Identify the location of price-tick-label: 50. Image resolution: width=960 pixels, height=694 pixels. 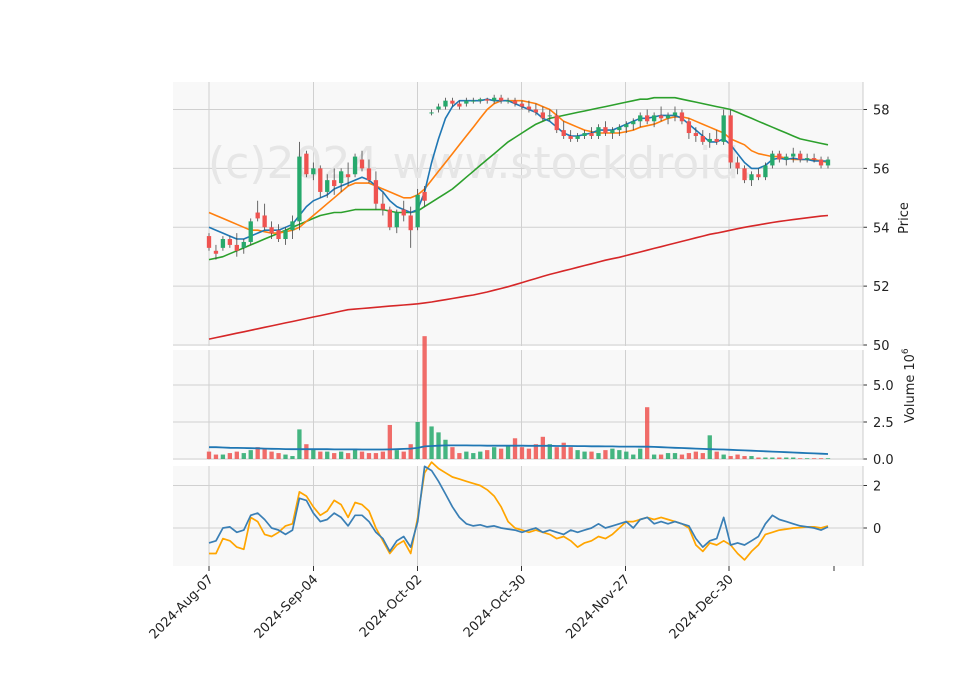
(881, 346).